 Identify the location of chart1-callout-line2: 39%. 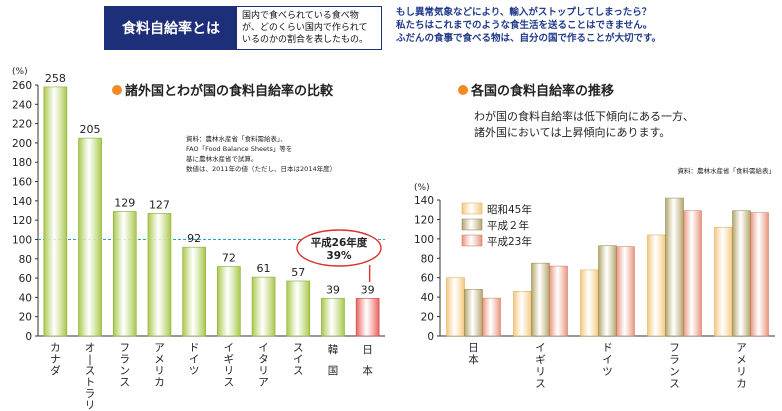
(339, 256).